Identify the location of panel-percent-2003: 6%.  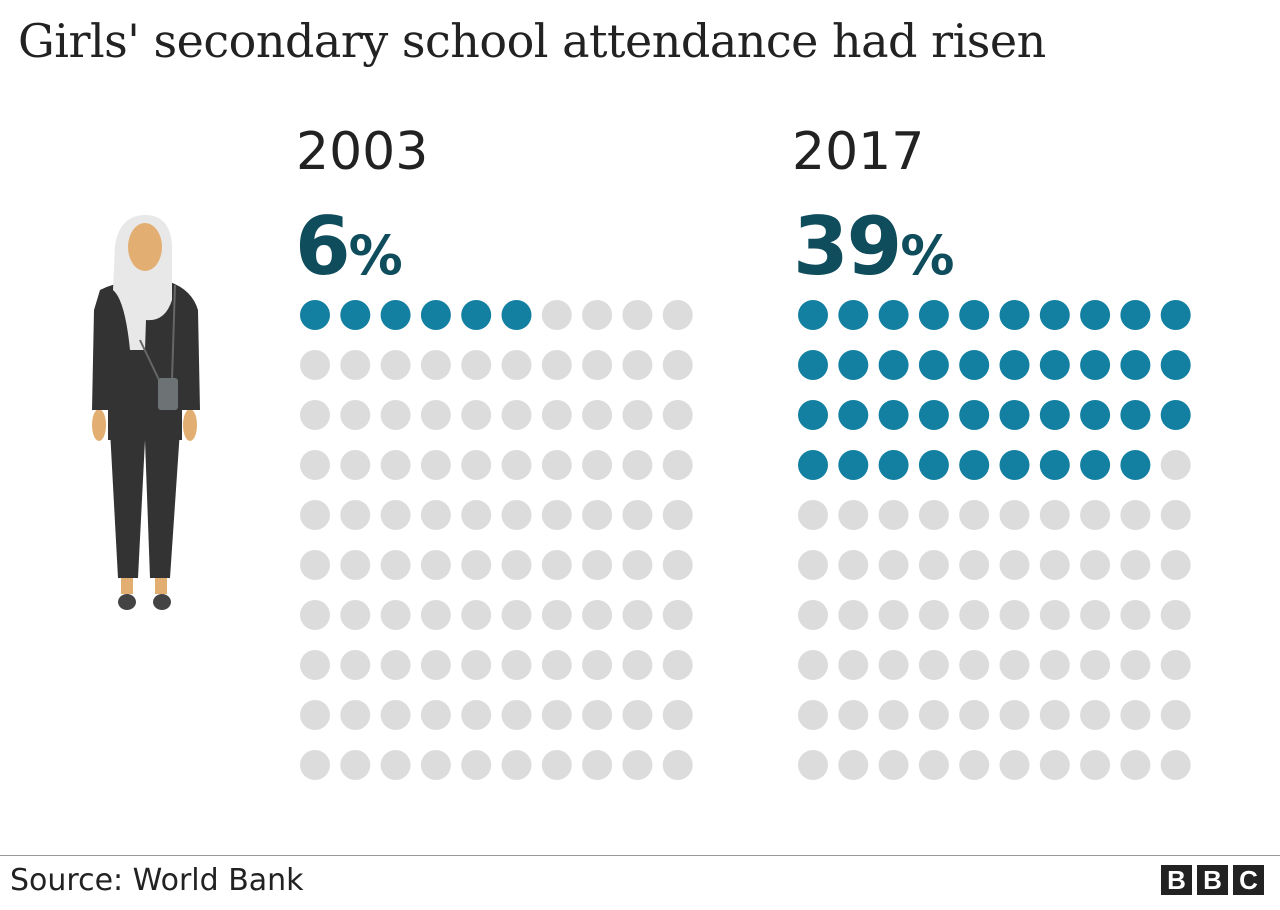
(349, 246).